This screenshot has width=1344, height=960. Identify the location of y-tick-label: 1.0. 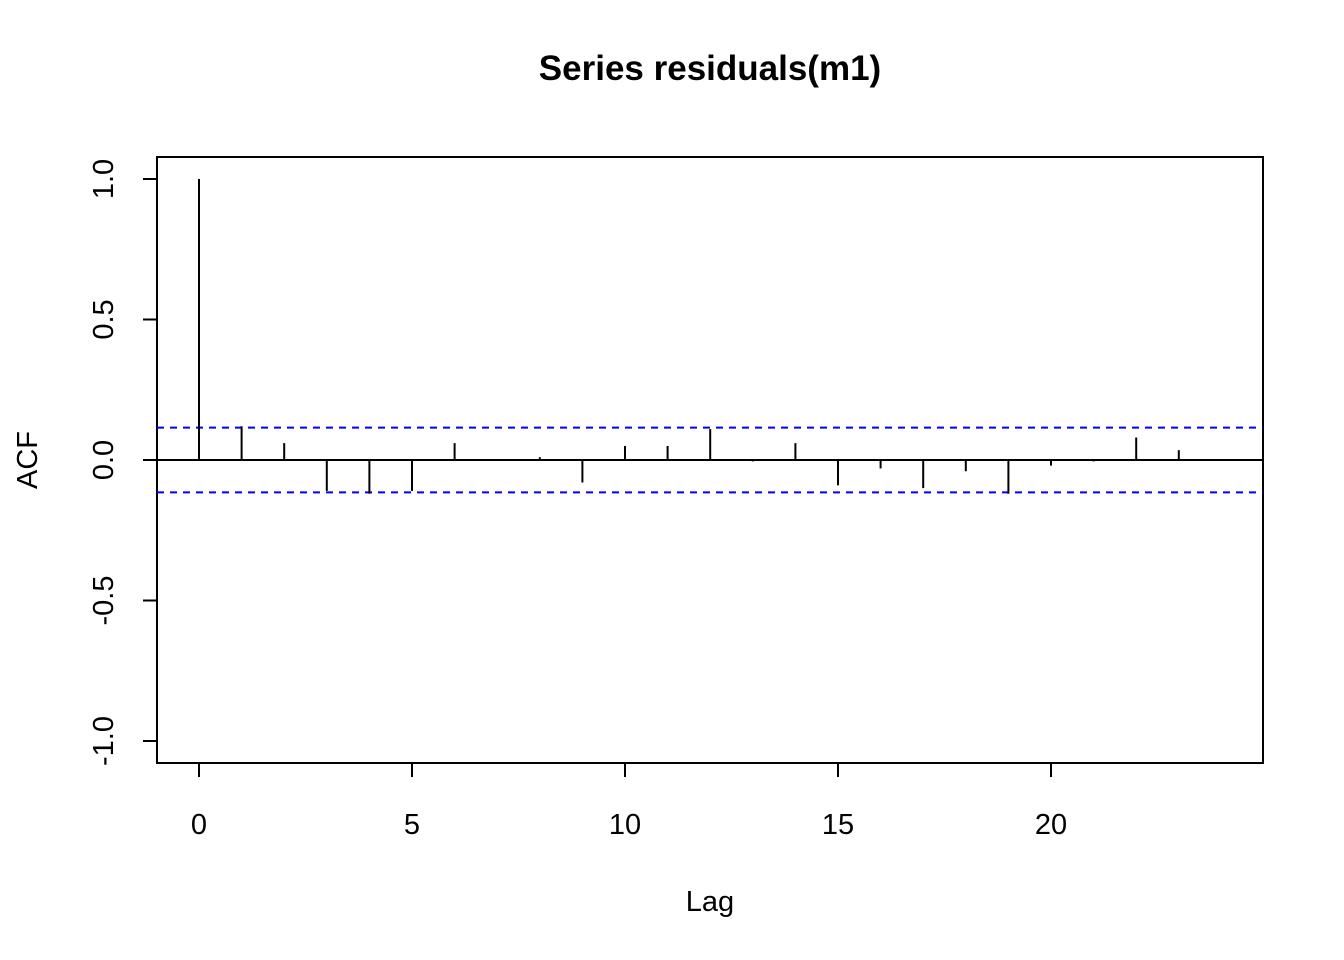
(104, 179).